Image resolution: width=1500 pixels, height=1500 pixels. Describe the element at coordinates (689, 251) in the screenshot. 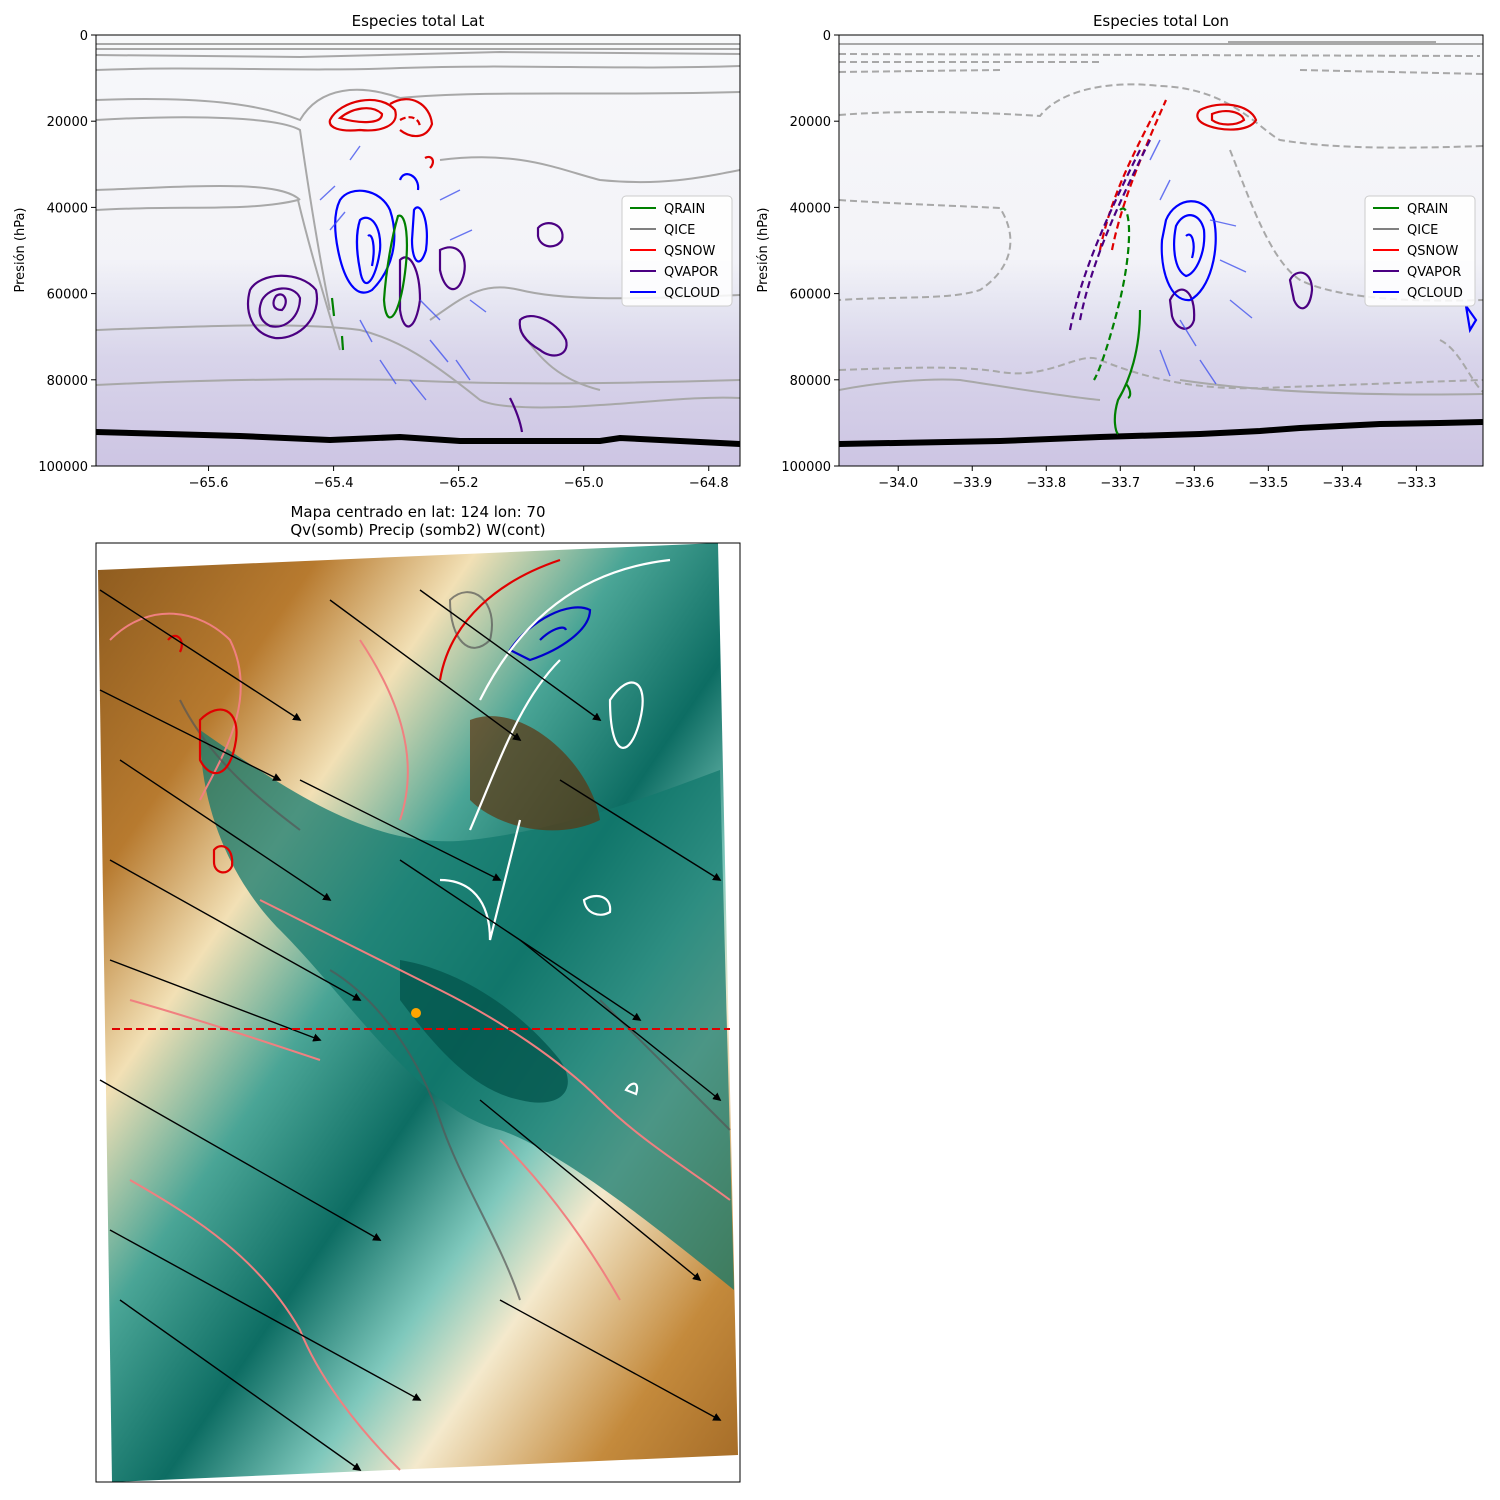

I see `legend-a-qsnow-label: QSNOW` at that location.